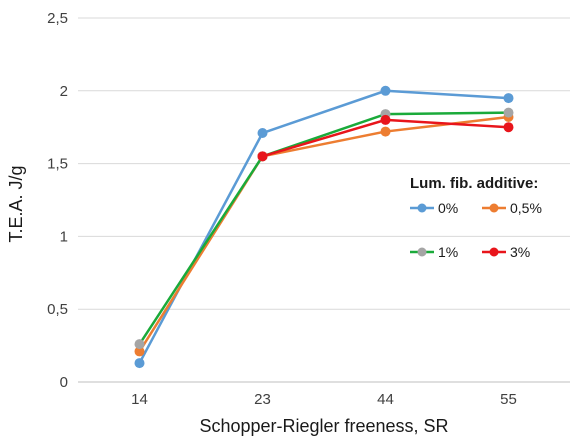 The image size is (582, 441). Describe the element at coordinates (508, 399) in the screenshot. I see `x-tick-label: 55` at that location.